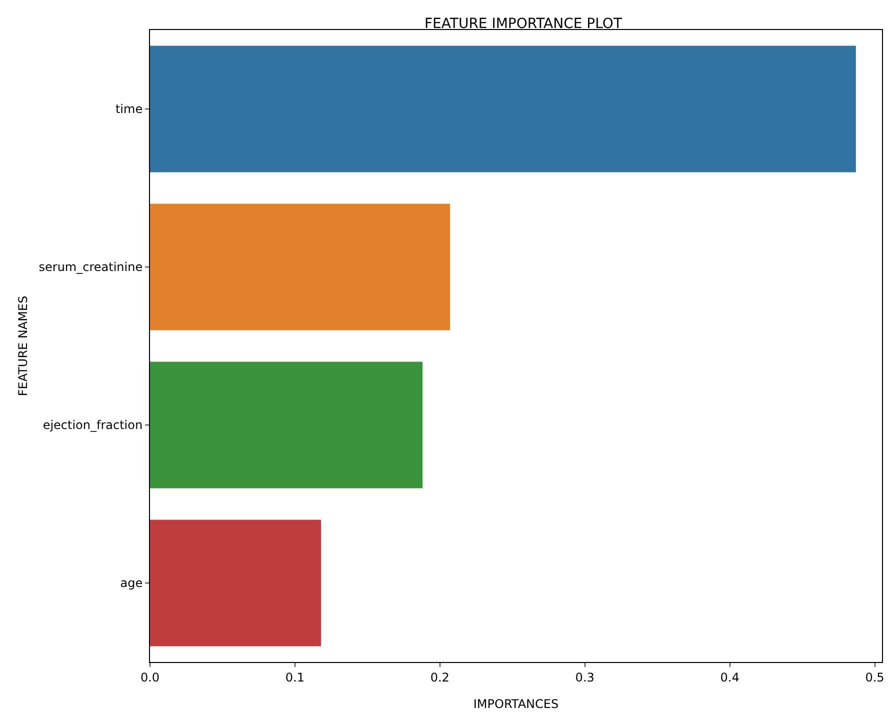 This screenshot has height=718, width=896. What do you see at coordinates (294, 677) in the screenshot?
I see `x-tick-label: 0.1` at bounding box center [294, 677].